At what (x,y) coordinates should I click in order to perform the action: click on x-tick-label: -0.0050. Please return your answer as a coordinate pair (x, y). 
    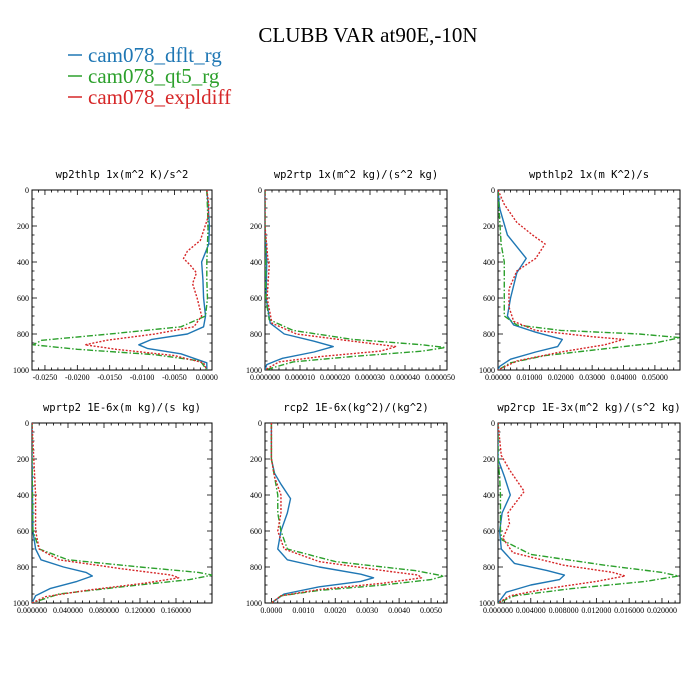
    Looking at the image, I should click on (174, 377).